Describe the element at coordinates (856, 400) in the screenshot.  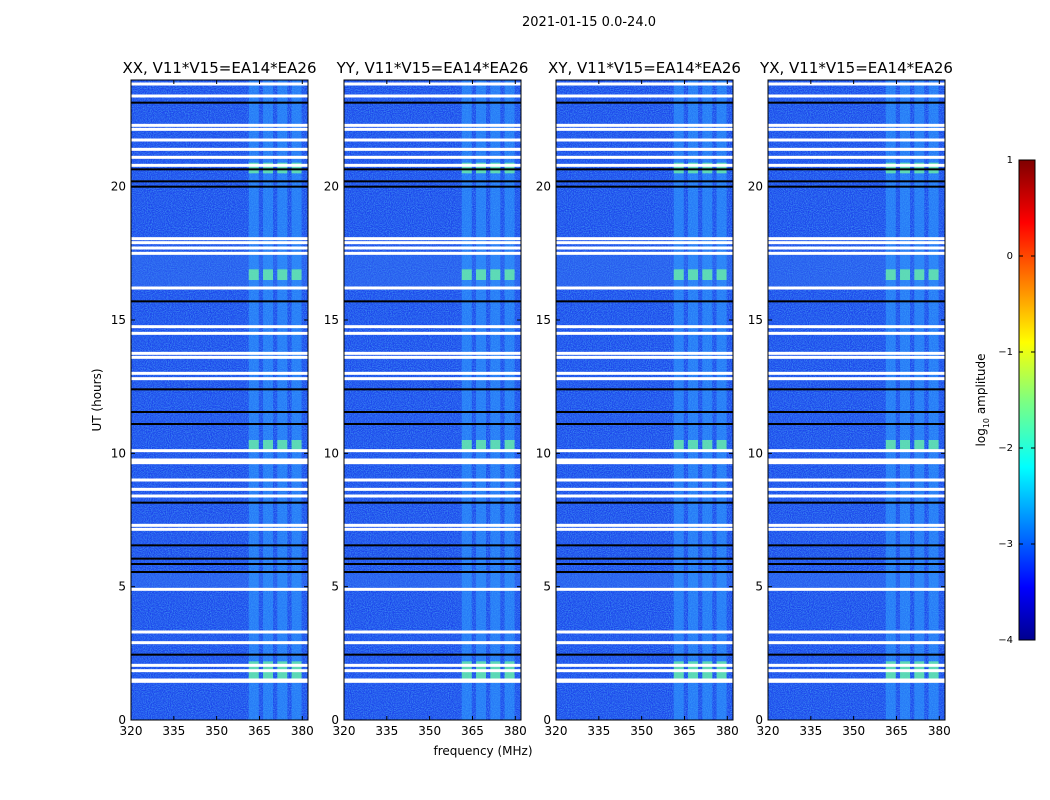
I see `panel-frame` at that location.